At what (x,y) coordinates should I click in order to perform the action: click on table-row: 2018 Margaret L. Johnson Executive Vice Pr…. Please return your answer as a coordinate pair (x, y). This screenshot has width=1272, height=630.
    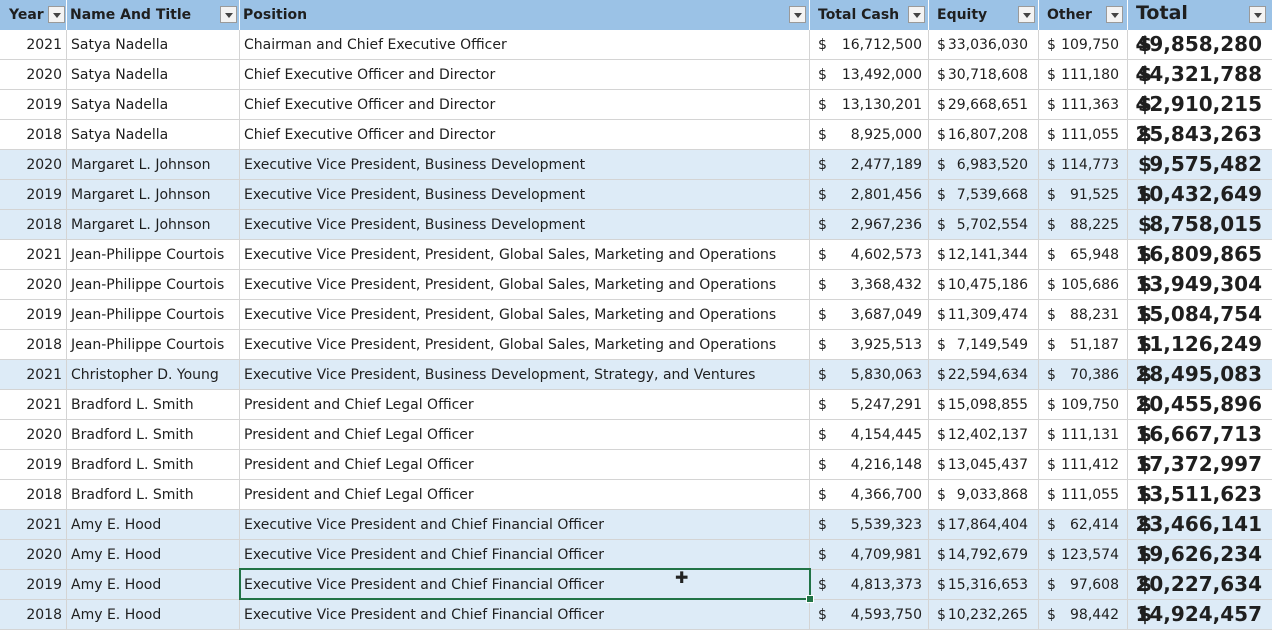
    Looking at the image, I should click on (636, 225).